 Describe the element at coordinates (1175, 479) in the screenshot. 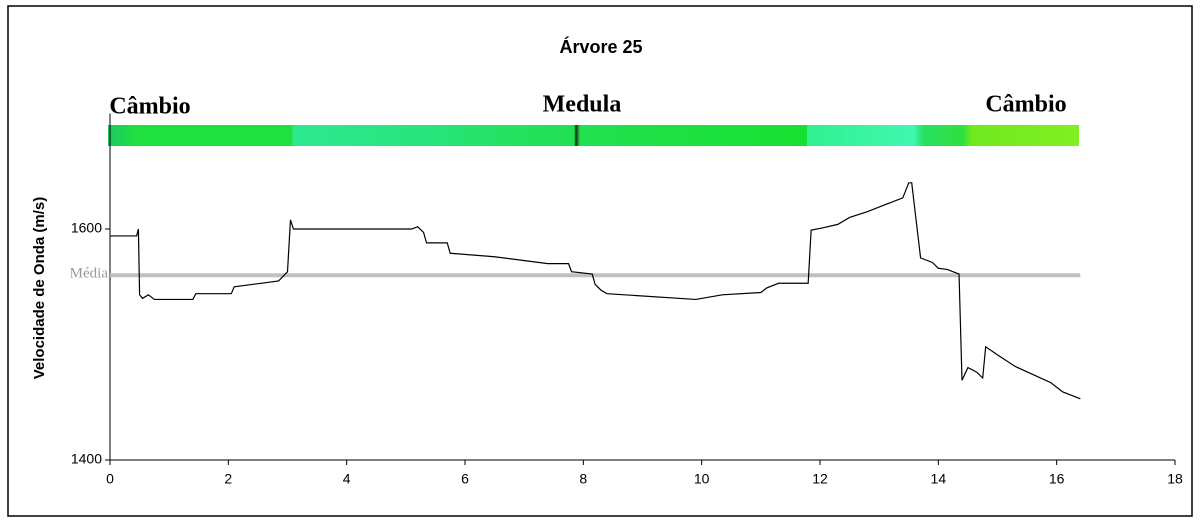

I see `x-tick-label: 18` at that location.